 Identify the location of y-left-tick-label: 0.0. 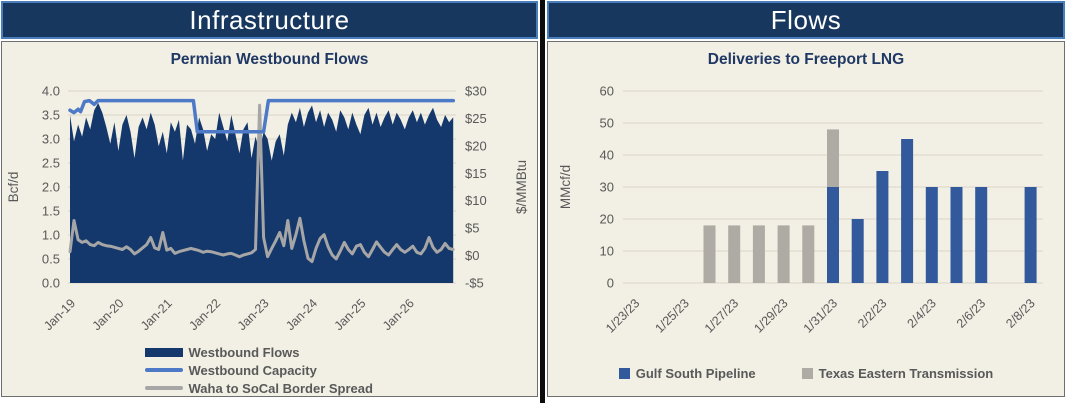
(51, 283).